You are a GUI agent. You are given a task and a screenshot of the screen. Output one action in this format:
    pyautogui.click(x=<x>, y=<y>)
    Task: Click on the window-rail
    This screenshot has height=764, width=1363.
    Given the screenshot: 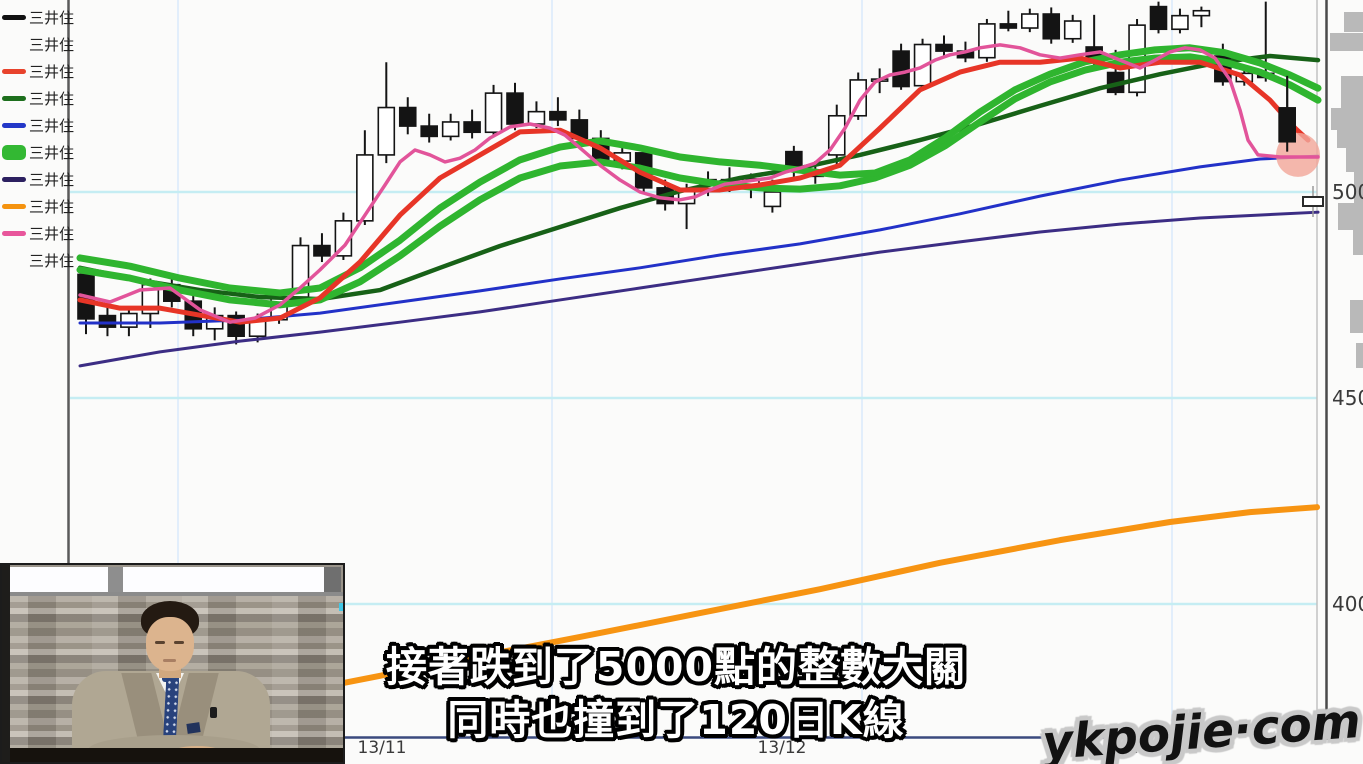 What is the action you would take?
    pyautogui.click(x=172, y=594)
    